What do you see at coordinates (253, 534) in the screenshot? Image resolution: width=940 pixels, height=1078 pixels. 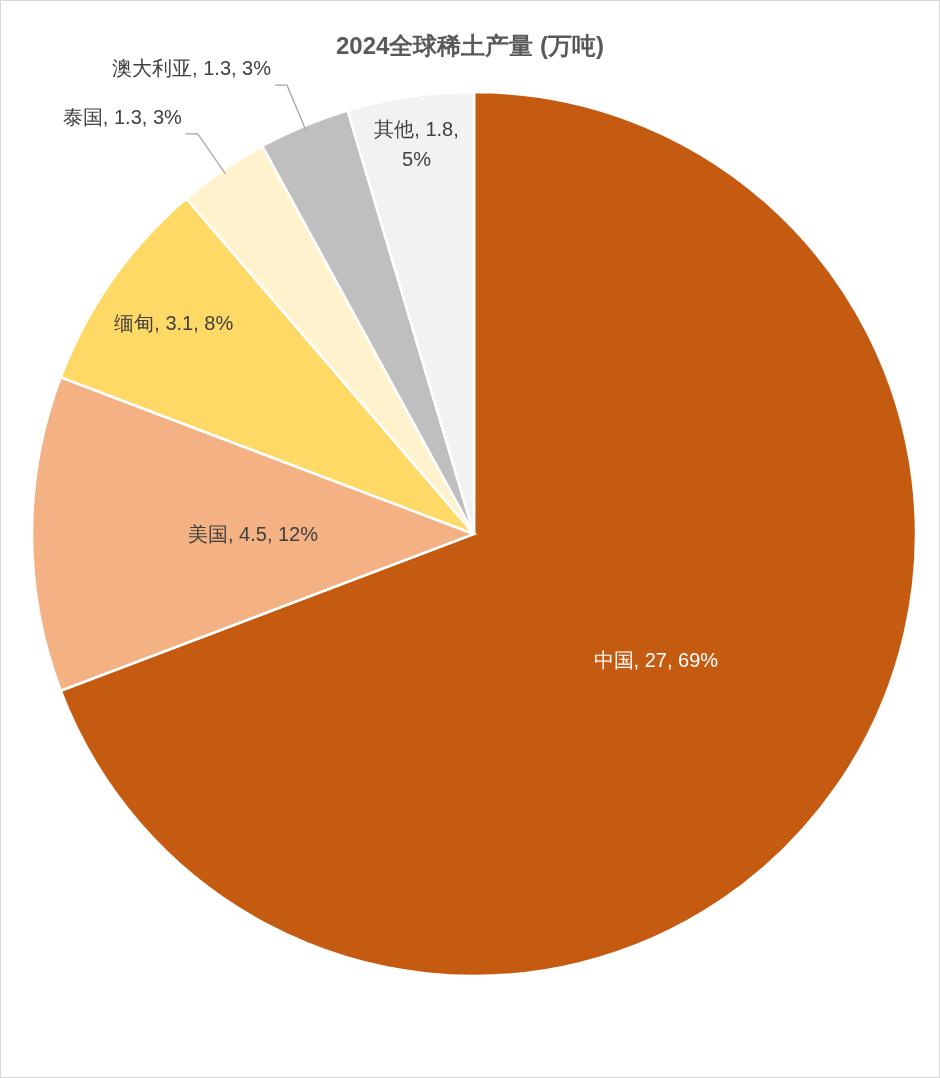 I see `slice-label: 美国, 4.5, 12%` at bounding box center [253, 534].